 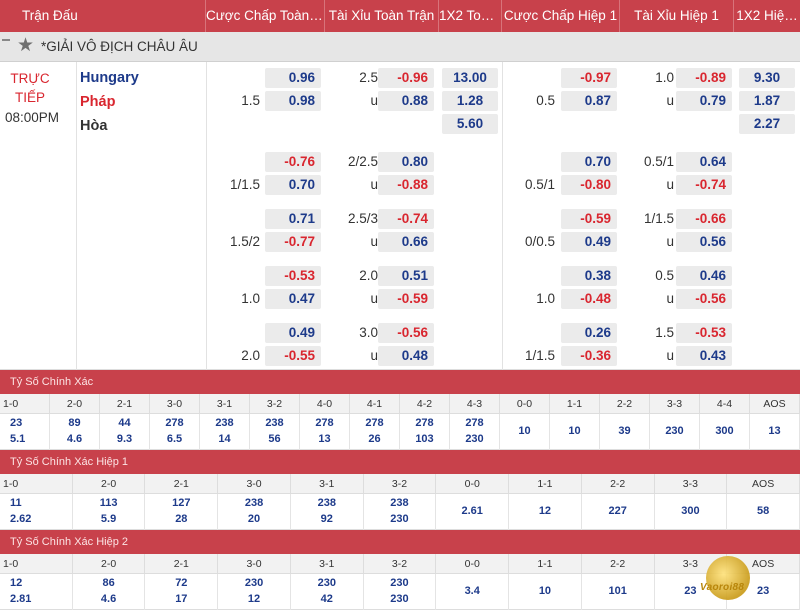 What do you see at coordinates (399, 583) in the screenshot?
I see `score-odd-top: 230` at bounding box center [399, 583].